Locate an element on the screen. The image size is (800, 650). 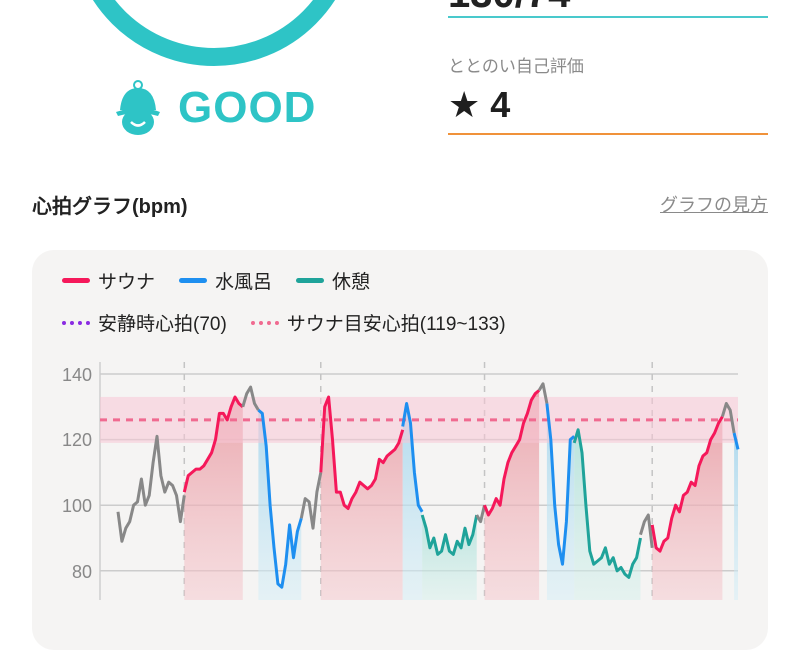
status-indicator: GOOD is located at coordinates (214, 108).